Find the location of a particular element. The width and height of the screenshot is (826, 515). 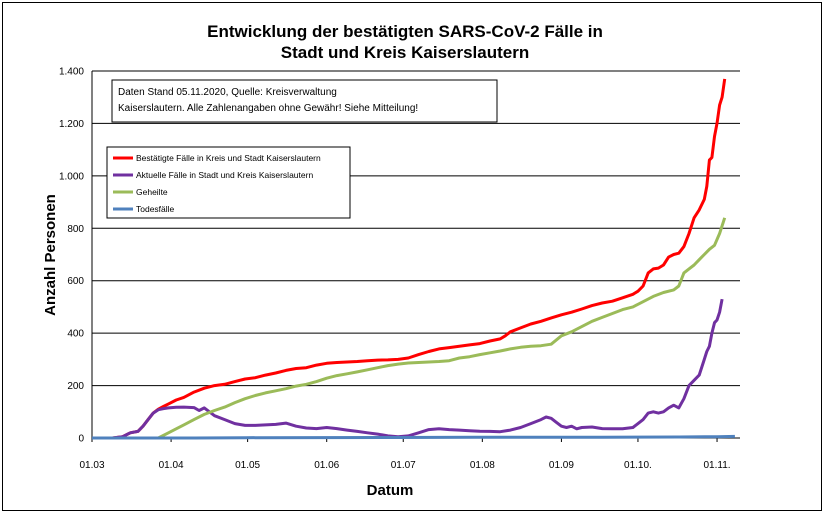

y-tick-label: 400 is located at coordinates (75, 334).